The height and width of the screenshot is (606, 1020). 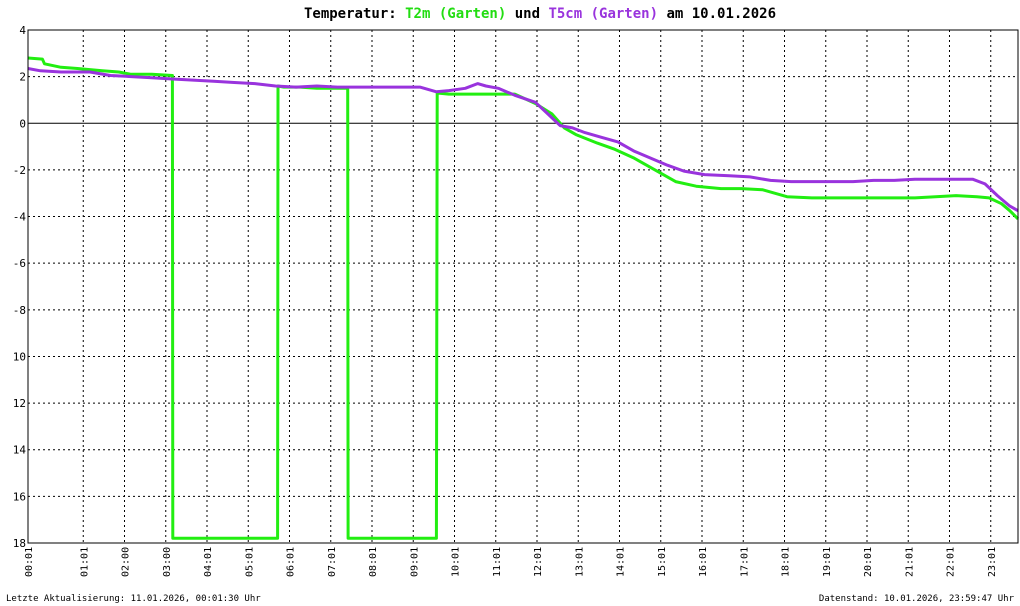 I want to click on x-tick-label: 22:01, so click(x=951, y=562).